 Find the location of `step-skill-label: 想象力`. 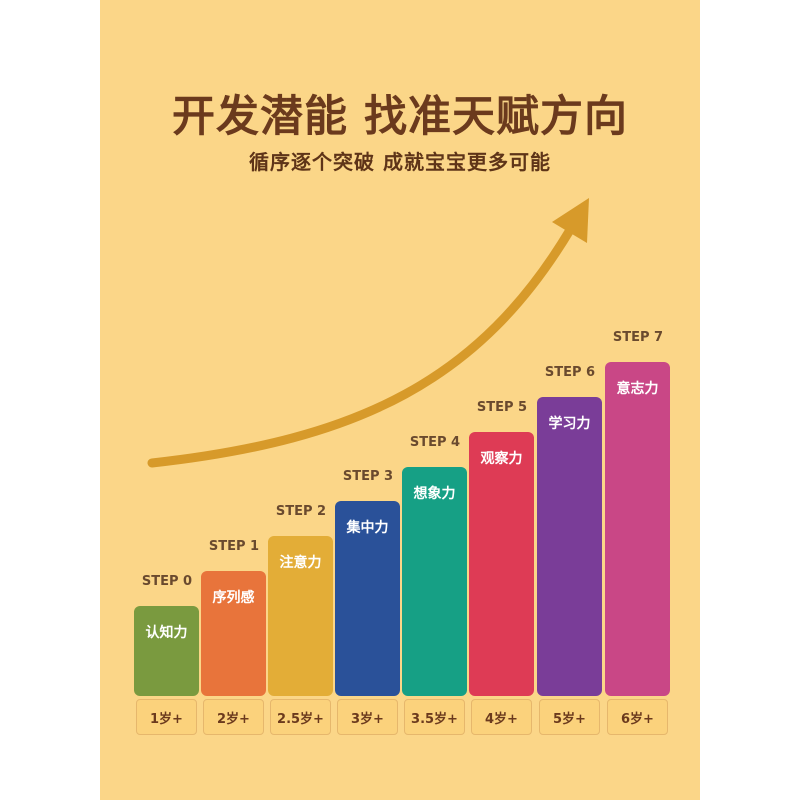

step-skill-label: 想象力 is located at coordinates (434, 494).